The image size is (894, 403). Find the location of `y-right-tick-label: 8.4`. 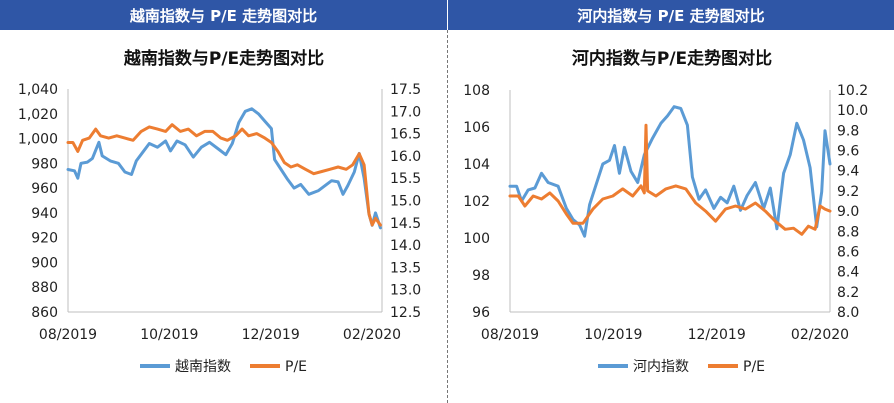

y-right-tick-label: 8.4 is located at coordinates (848, 273).